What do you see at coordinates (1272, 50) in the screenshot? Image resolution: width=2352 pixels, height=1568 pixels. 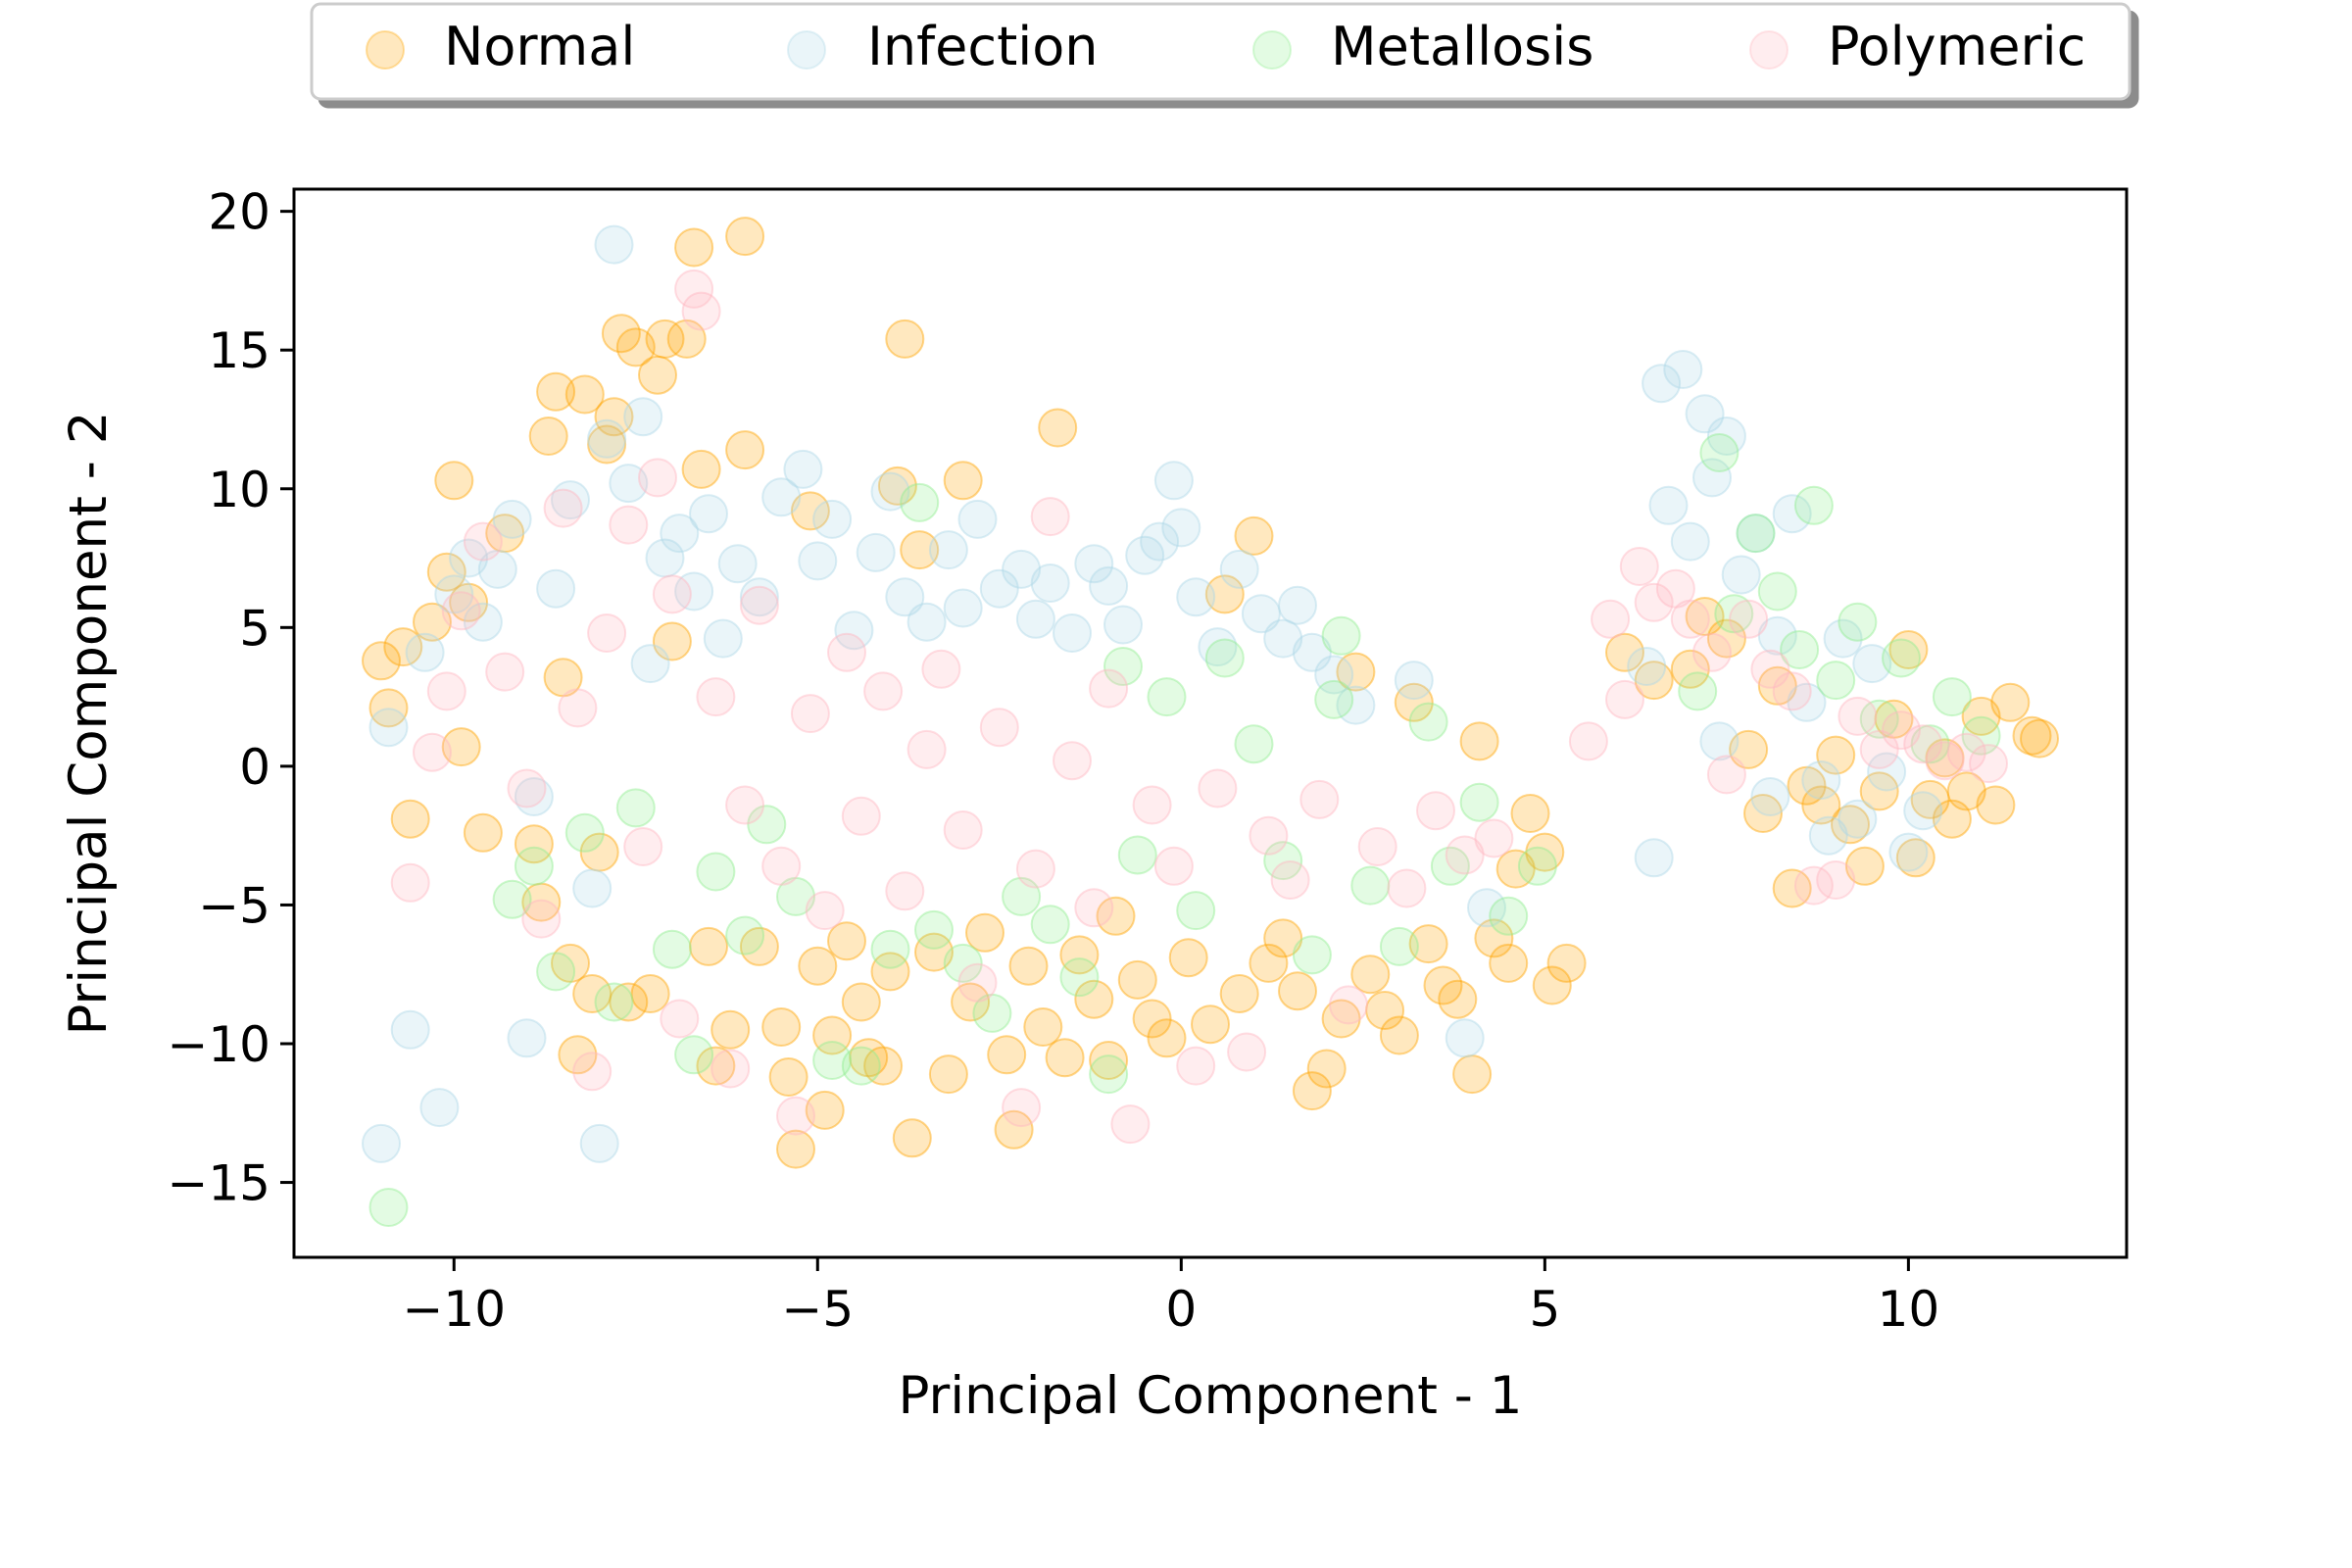 I see `legend-marker-metallosis` at bounding box center [1272, 50].